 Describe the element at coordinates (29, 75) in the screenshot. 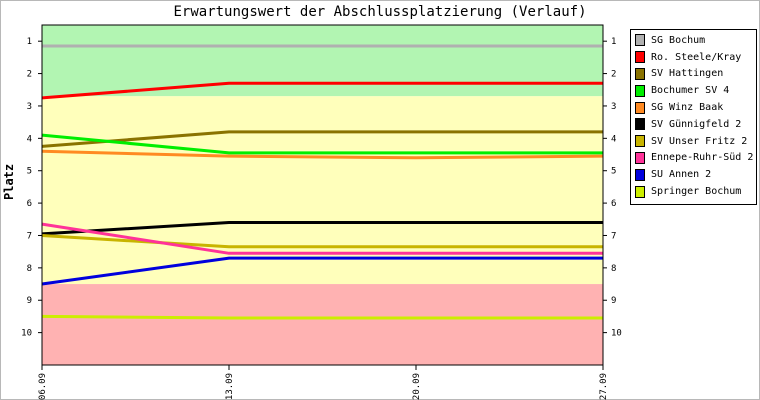

I see `y-tick-label-left: 2` at that location.